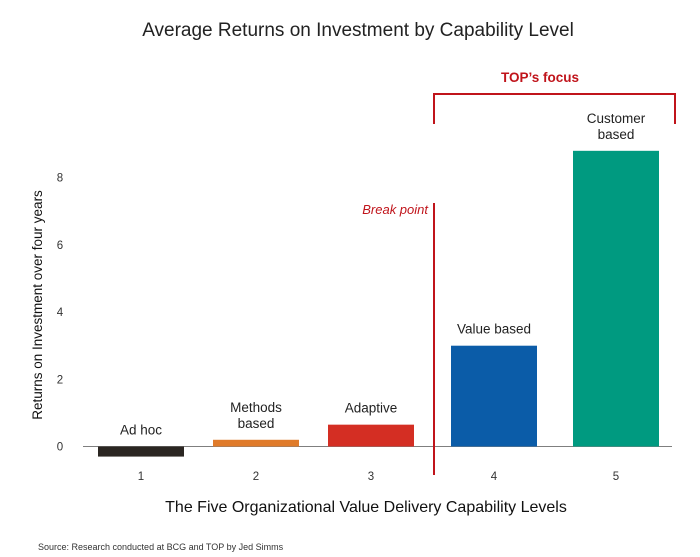 The height and width of the screenshot is (557, 700). Describe the element at coordinates (60, 448) in the screenshot. I see `y-tick-label: 0` at that location.